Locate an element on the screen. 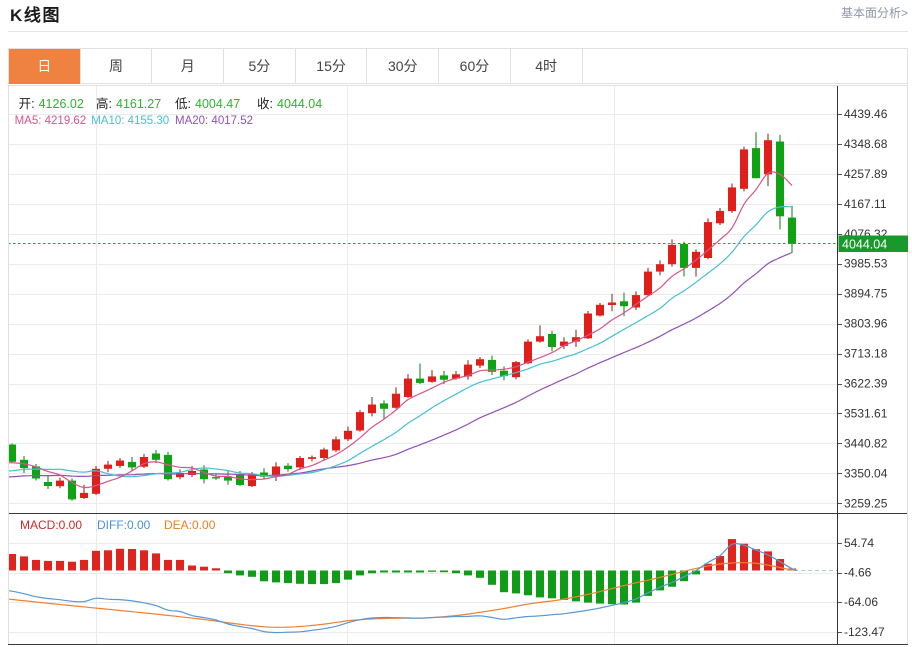 Image resolution: width=912 pixels, height=647 pixels. svg-text: 4348.68 is located at coordinates (866, 144).